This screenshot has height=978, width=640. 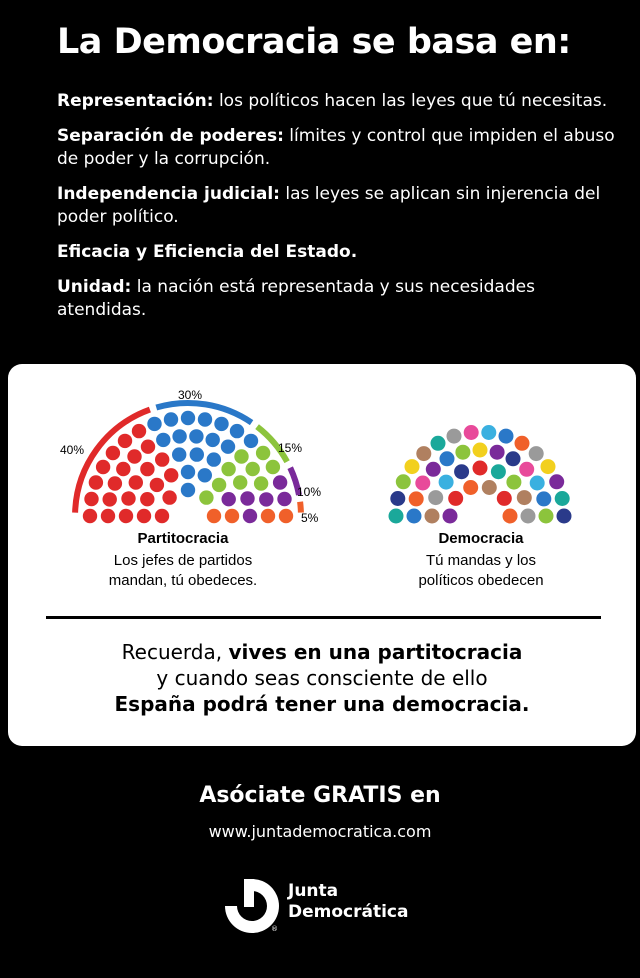 I want to click on share-label-40: 40%, so click(x=72, y=450).